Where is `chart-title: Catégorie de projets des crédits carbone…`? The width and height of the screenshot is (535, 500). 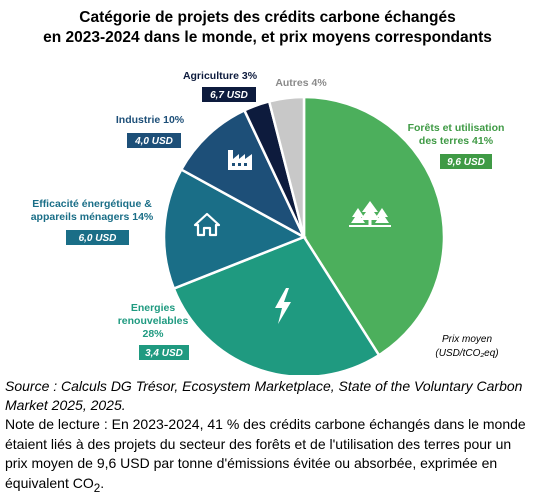 chart-title: Catégorie de projets des crédits carbone… is located at coordinates (267, 28).